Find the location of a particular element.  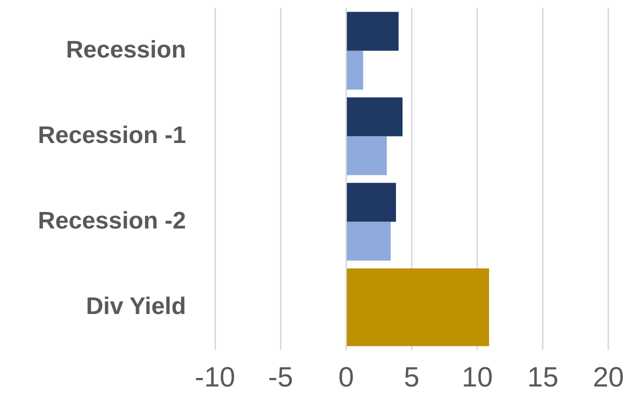

y-tick-label: Recession -1 is located at coordinates (112, 135).